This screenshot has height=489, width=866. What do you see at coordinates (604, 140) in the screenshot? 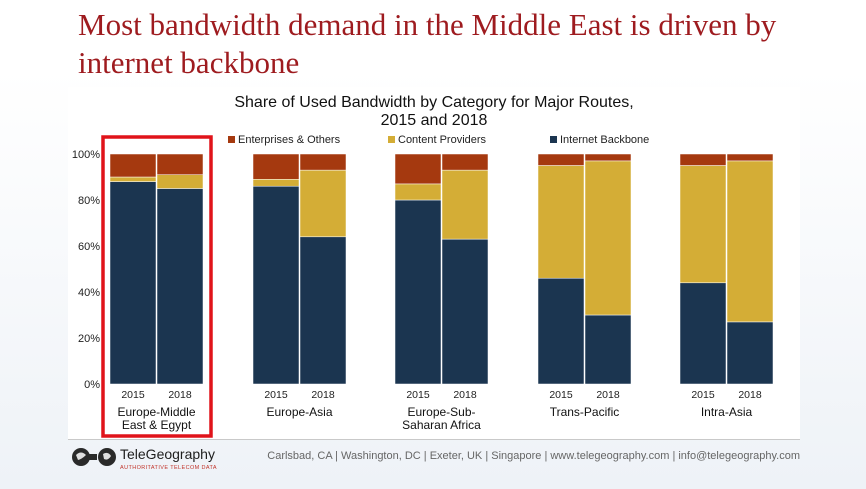
I see `legend-label: Internet Backbone` at bounding box center [604, 140].